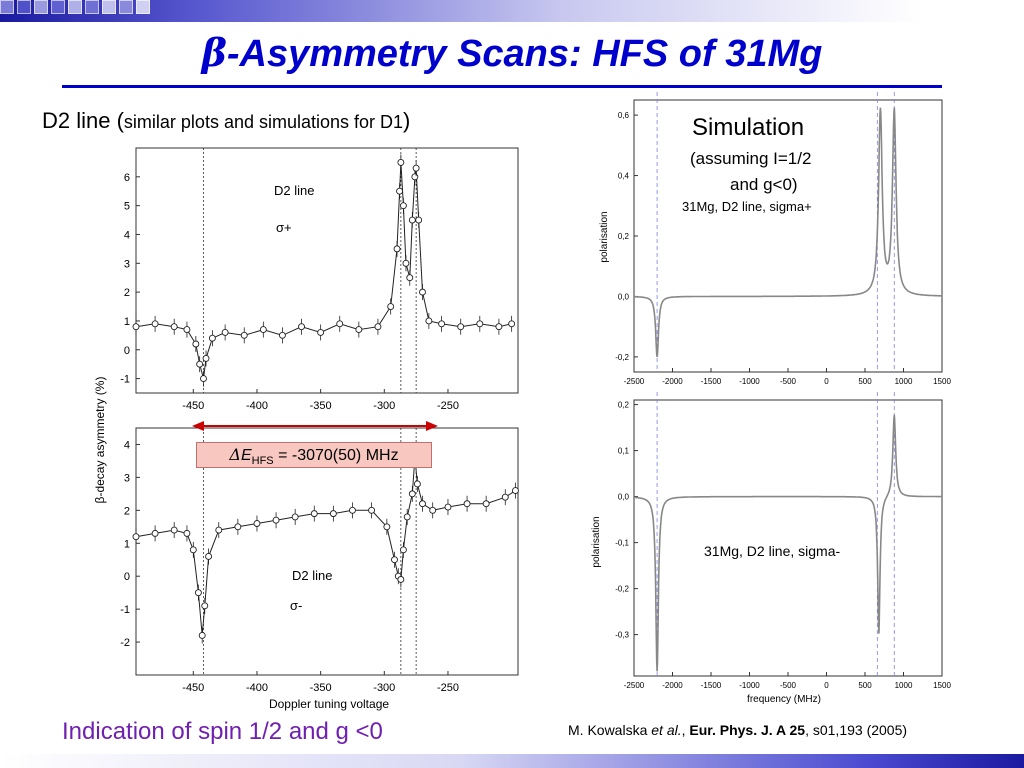 This screenshot has height=768, width=1024. Describe the element at coordinates (76, 8) in the screenshot. I see `decorative-squares` at that location.